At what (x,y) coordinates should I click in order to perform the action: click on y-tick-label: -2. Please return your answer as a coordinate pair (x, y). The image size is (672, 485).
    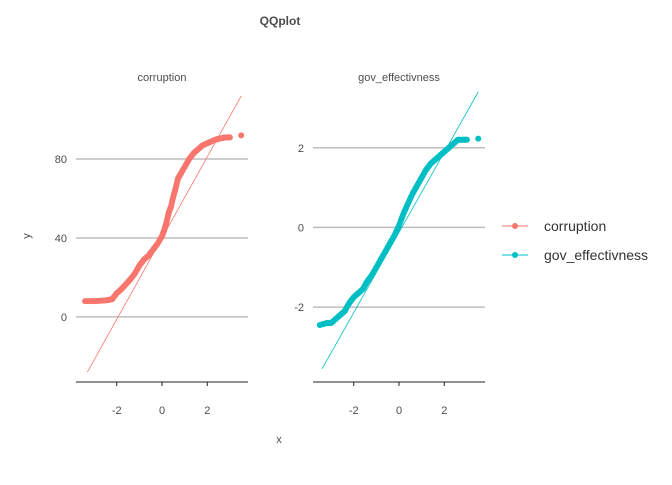
    Looking at the image, I should click on (299, 308).